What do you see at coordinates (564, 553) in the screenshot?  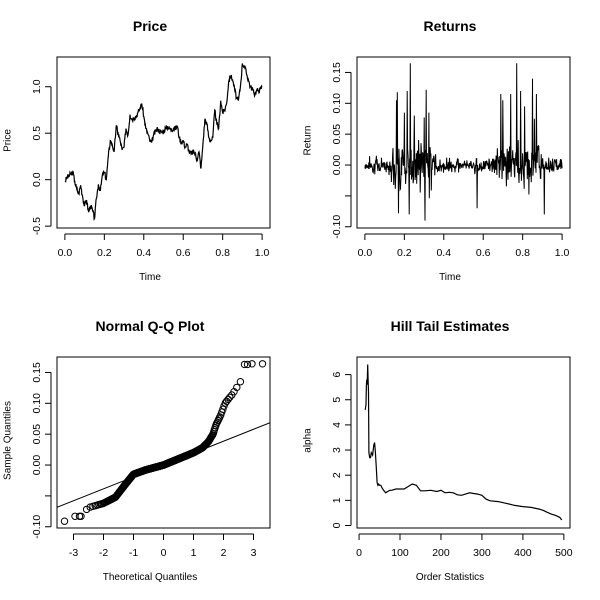 I see `x-tick-label: 500` at bounding box center [564, 553].